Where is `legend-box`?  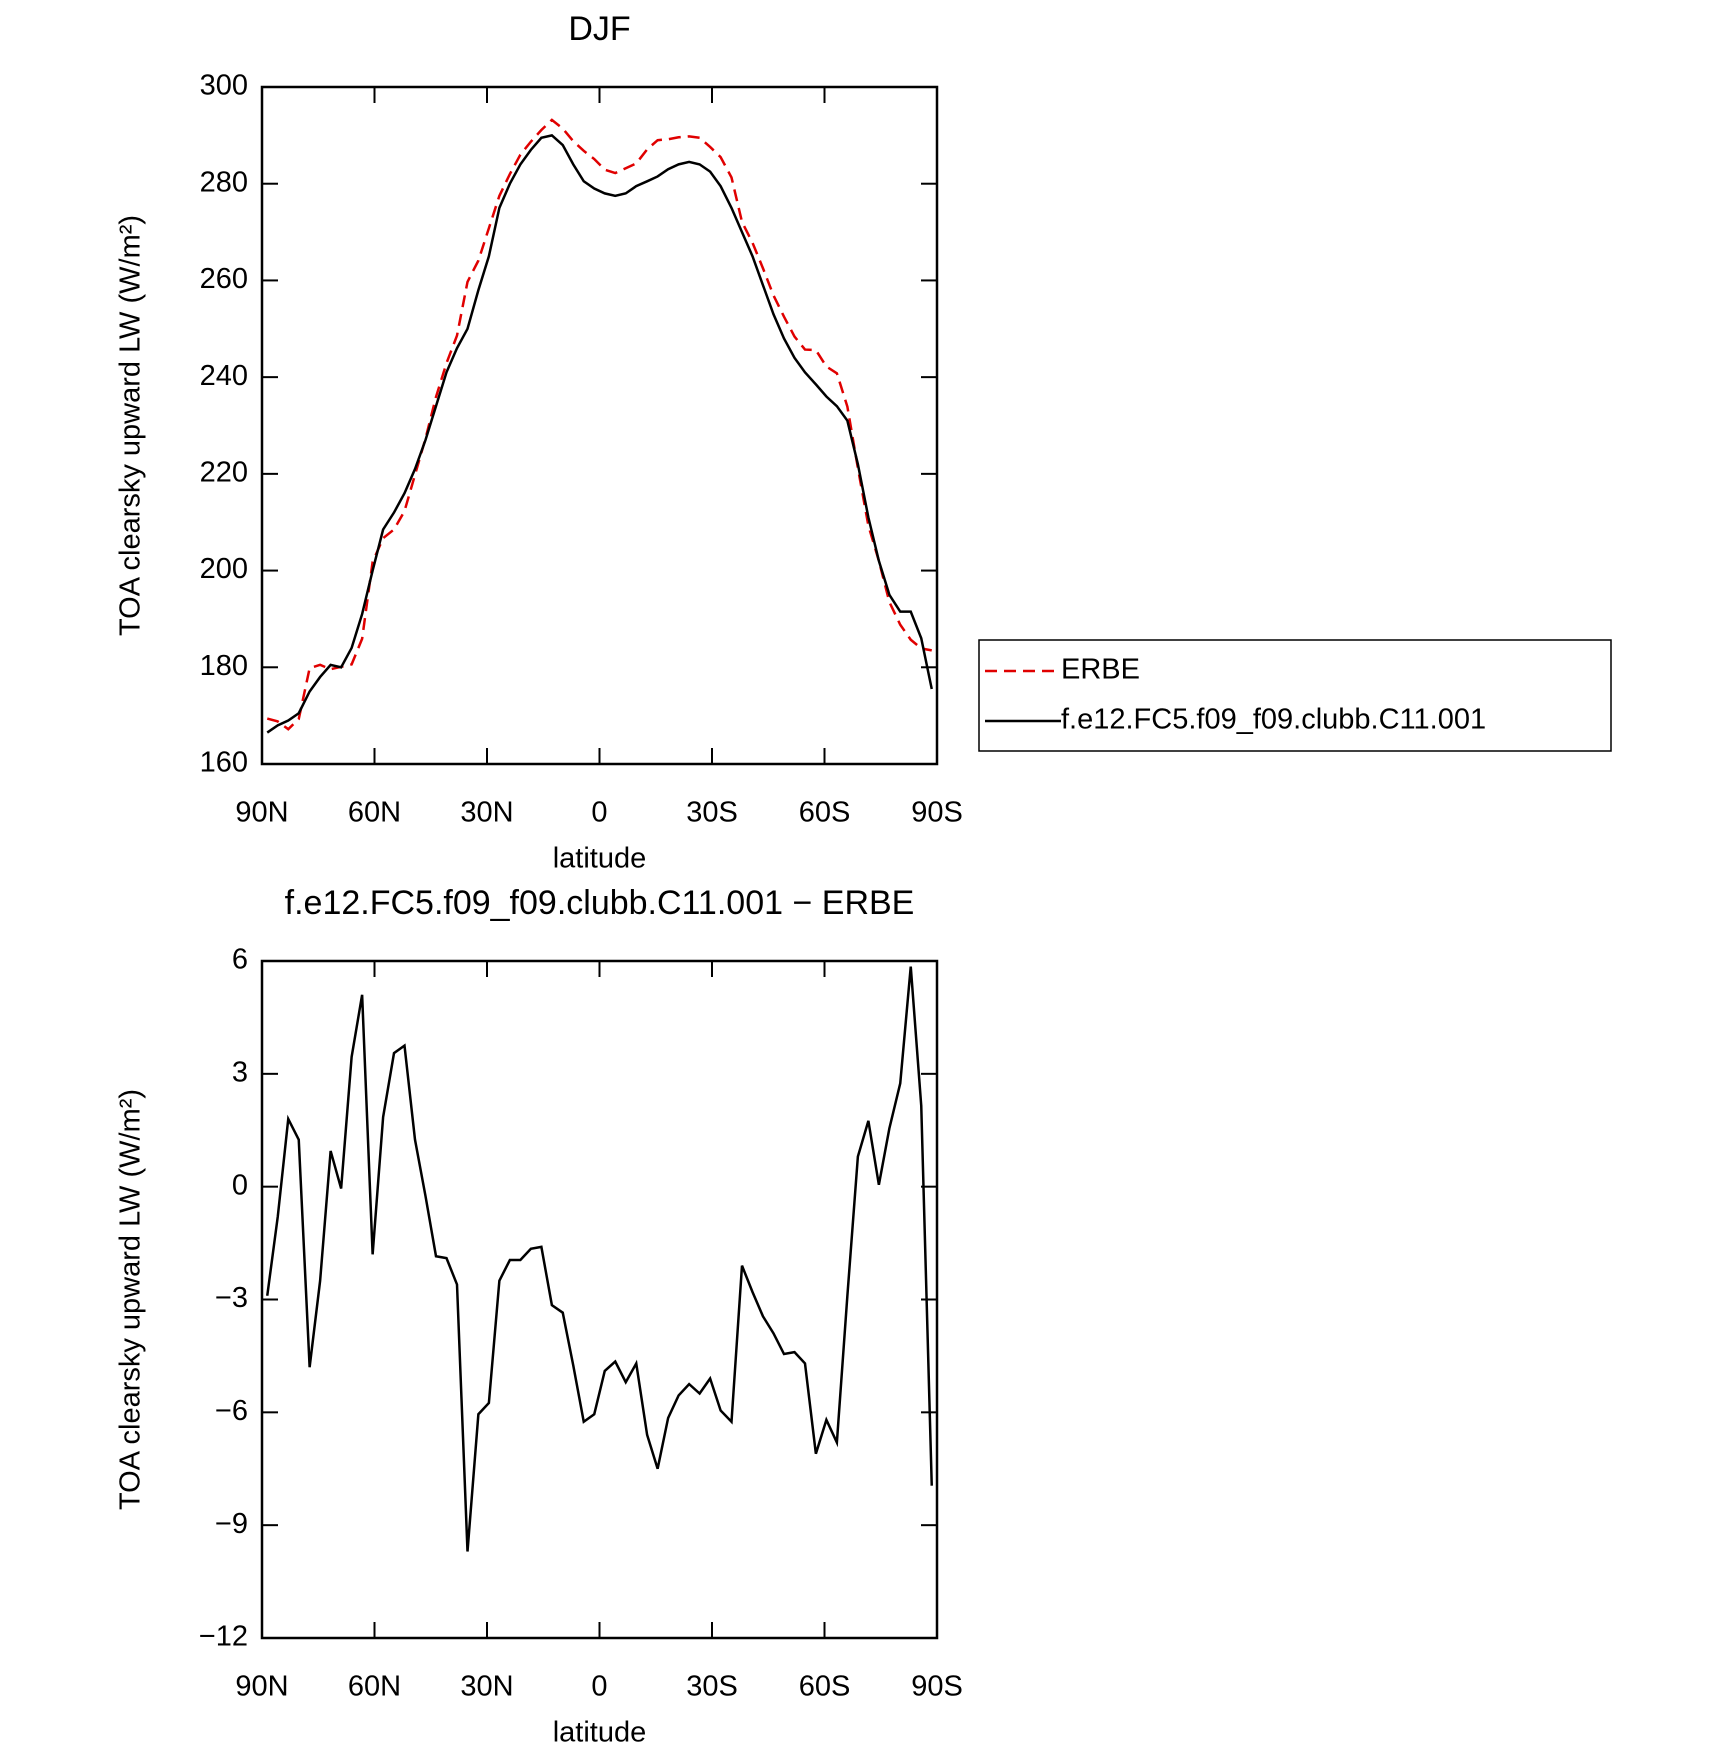
legend-box is located at coordinates (1295, 695).